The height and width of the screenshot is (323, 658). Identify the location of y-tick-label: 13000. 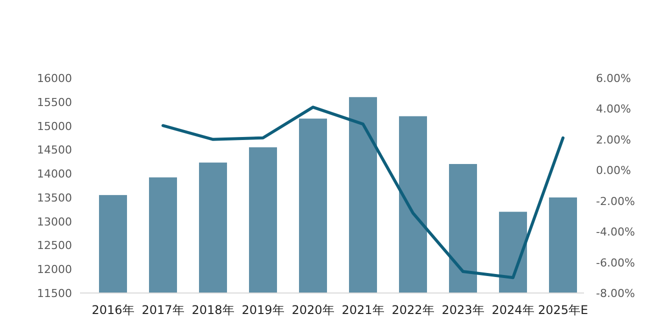
(54, 221).